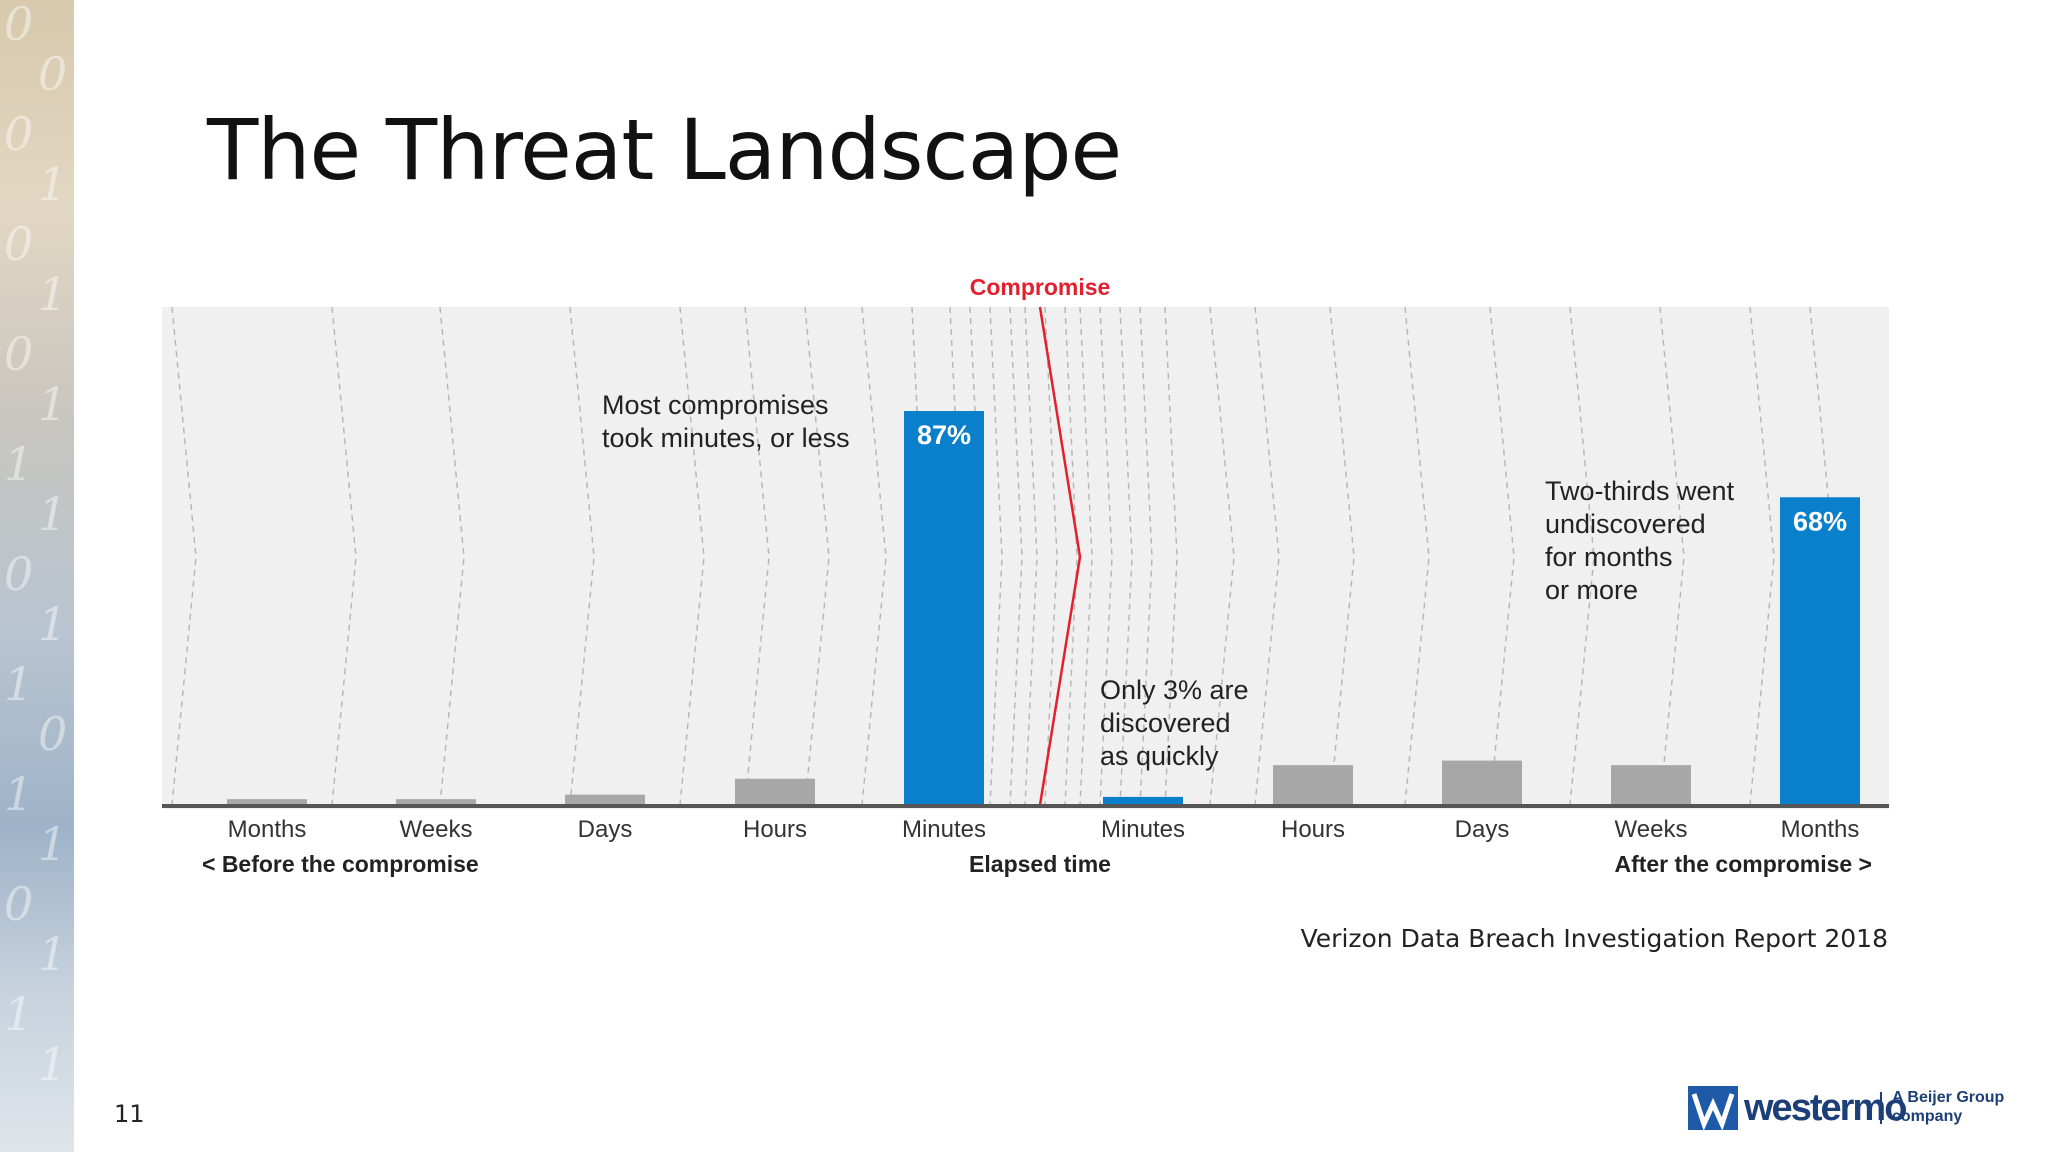 Image resolution: width=2048 pixels, height=1152 pixels. What do you see at coordinates (1820, 521) in the screenshot?
I see `bar-value-label: 68%` at bounding box center [1820, 521].